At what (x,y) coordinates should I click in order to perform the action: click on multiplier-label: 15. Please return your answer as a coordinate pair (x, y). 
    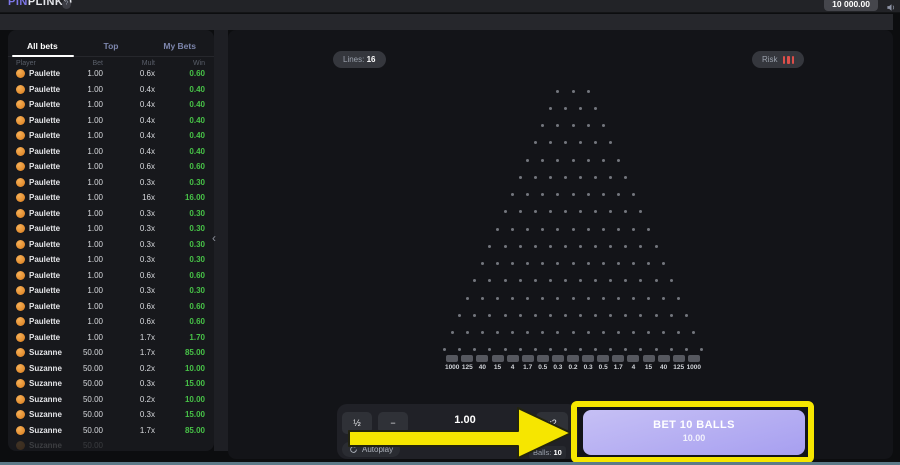
    Looking at the image, I should click on (497, 367).